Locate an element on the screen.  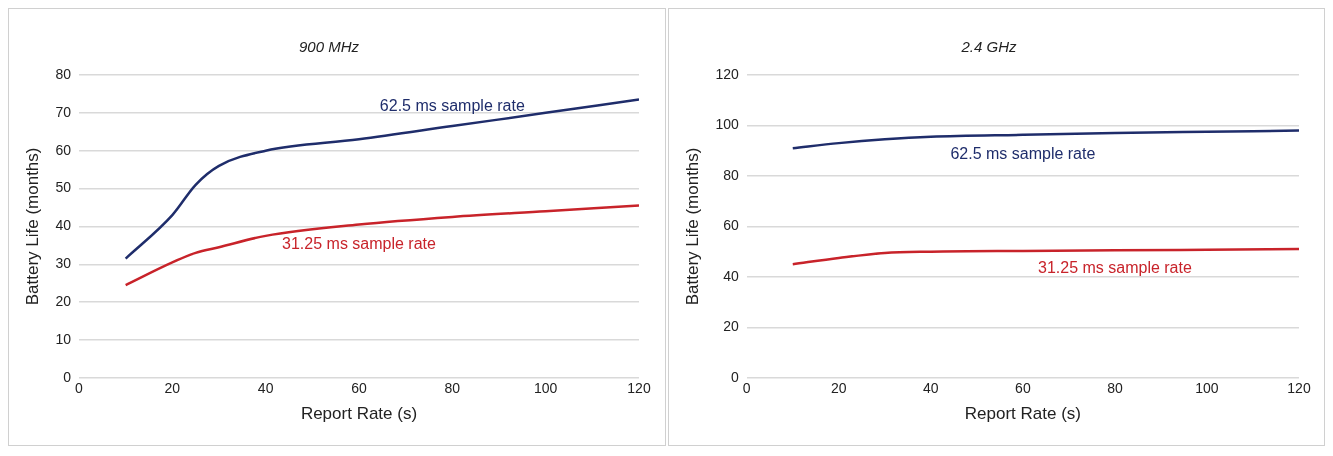
y-tick-label: 10 is located at coordinates (63, 338).